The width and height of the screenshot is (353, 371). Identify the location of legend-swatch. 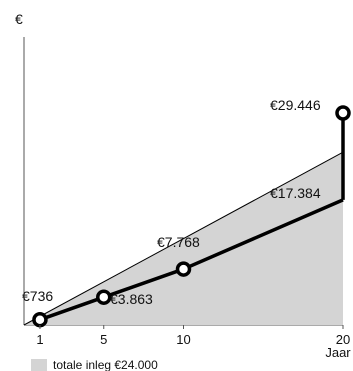
(39, 365).